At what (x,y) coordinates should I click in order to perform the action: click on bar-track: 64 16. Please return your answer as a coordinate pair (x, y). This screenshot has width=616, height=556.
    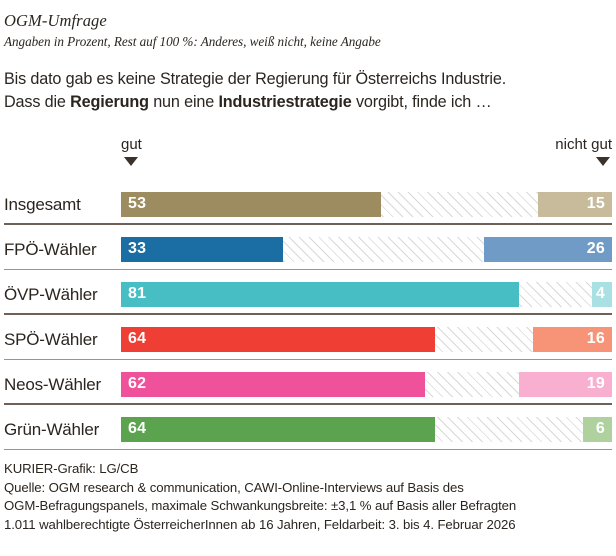
    Looking at the image, I should click on (366, 339).